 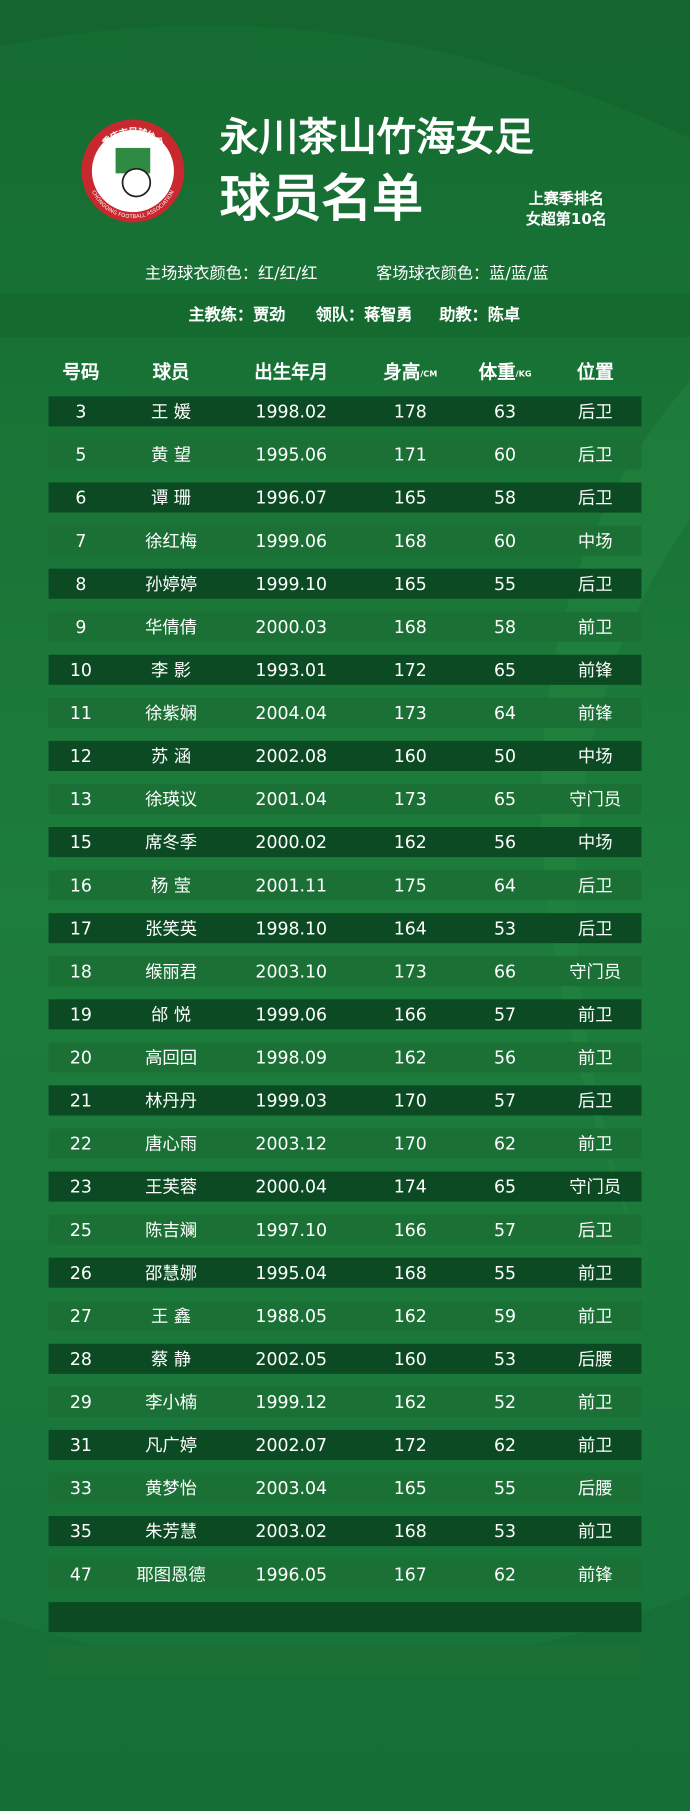 I want to click on staff: 领队：蒋智勇, so click(x=364, y=314).